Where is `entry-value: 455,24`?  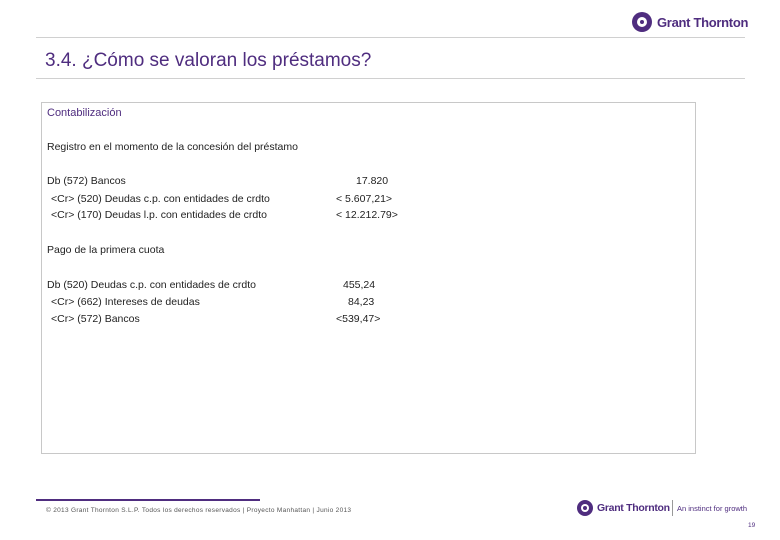
entry-value: 455,24 is located at coordinates (359, 285).